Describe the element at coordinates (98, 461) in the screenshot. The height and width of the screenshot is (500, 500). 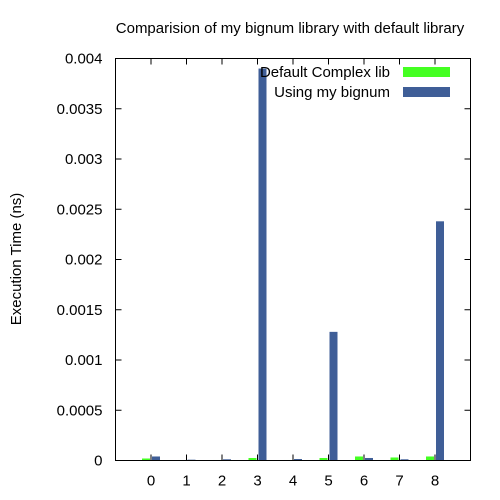
I see `y-tick-label: 0` at that location.